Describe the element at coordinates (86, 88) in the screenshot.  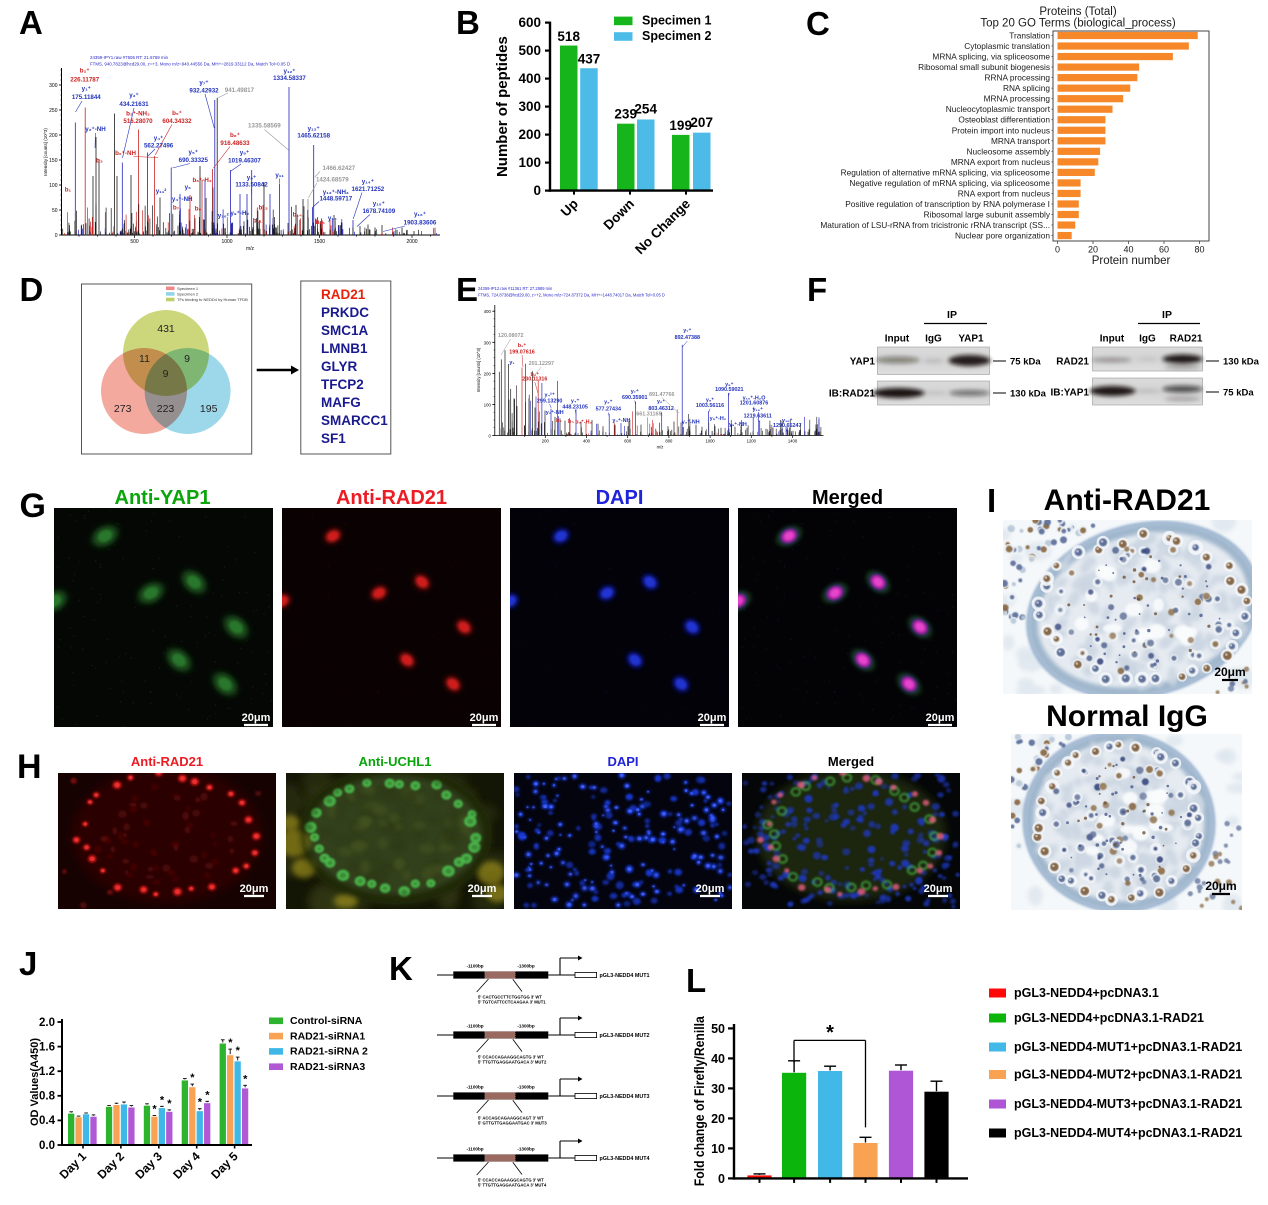
I see `svg-text: y₁⁺` at that location.